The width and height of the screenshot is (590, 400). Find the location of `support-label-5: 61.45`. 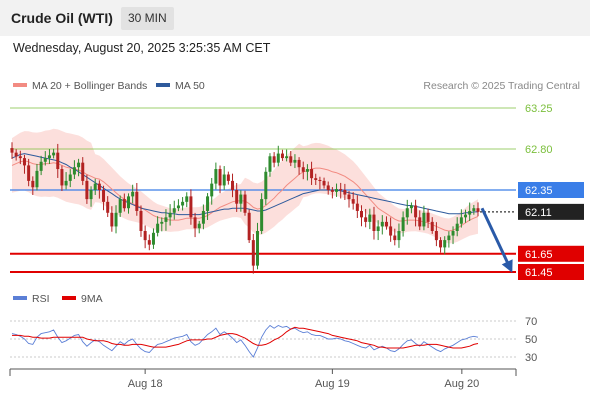

support-label-5: 61.45 is located at coordinates (539, 273).